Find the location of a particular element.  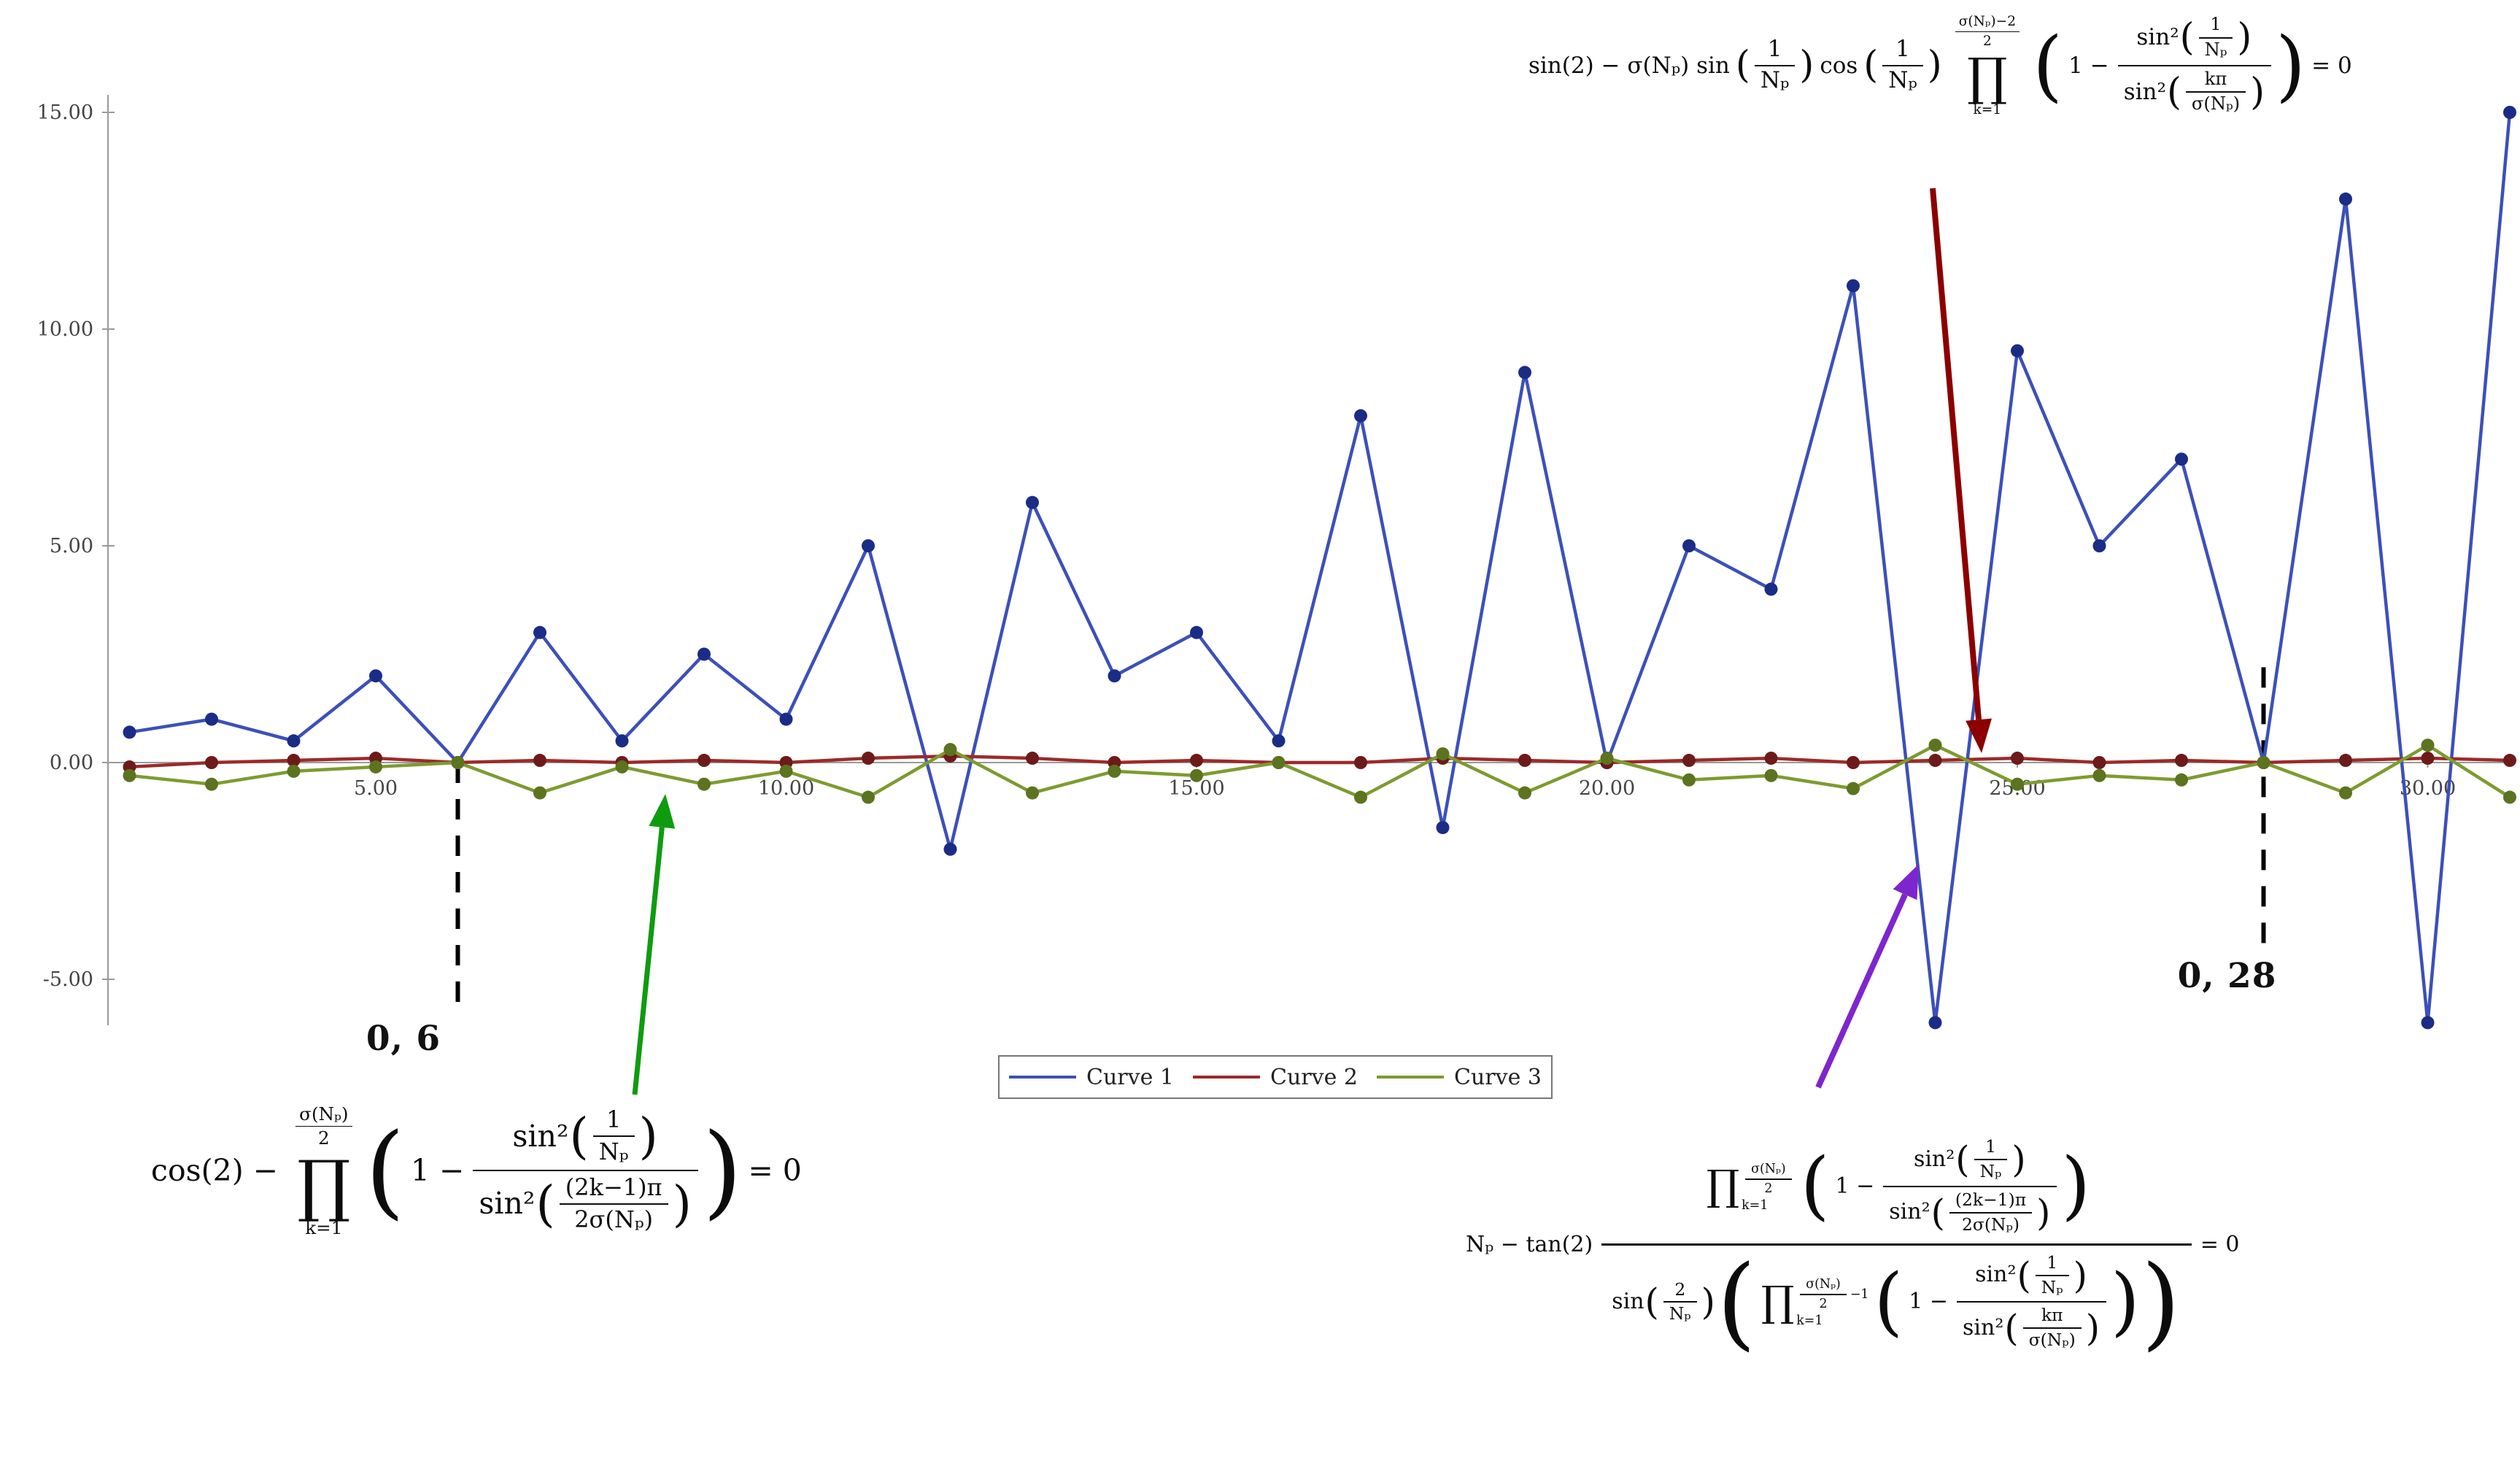

numerator: (2k−1)π is located at coordinates (613, 1189).